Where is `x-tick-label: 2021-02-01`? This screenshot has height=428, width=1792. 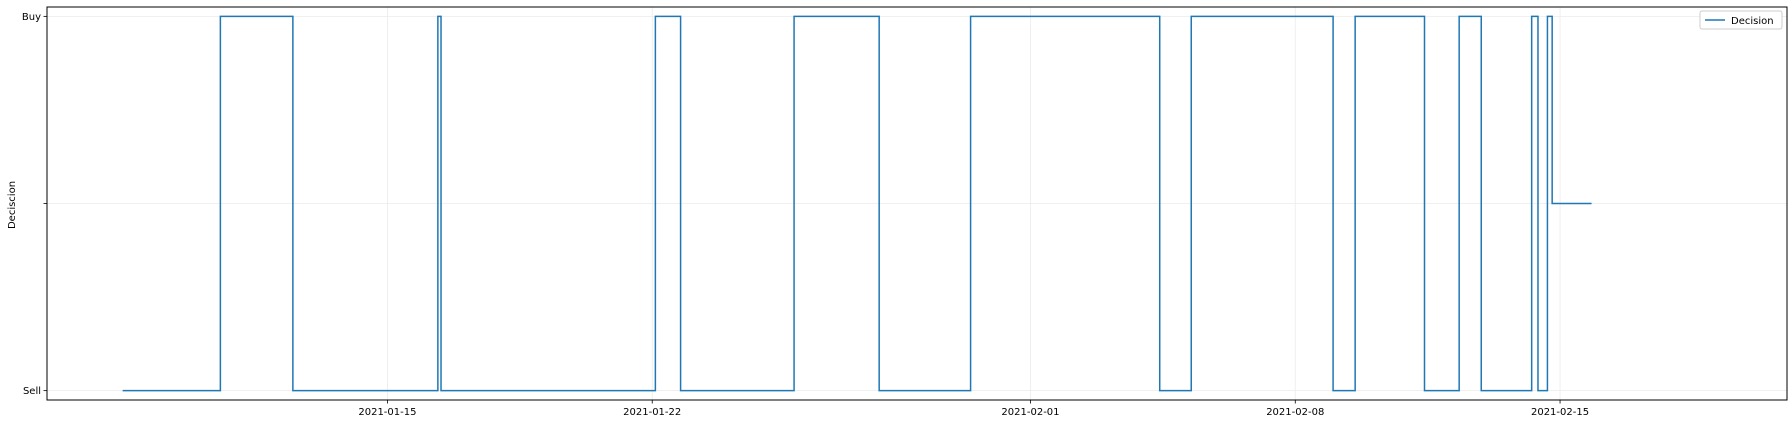 x-tick-label: 2021-02-01 is located at coordinates (1030, 412).